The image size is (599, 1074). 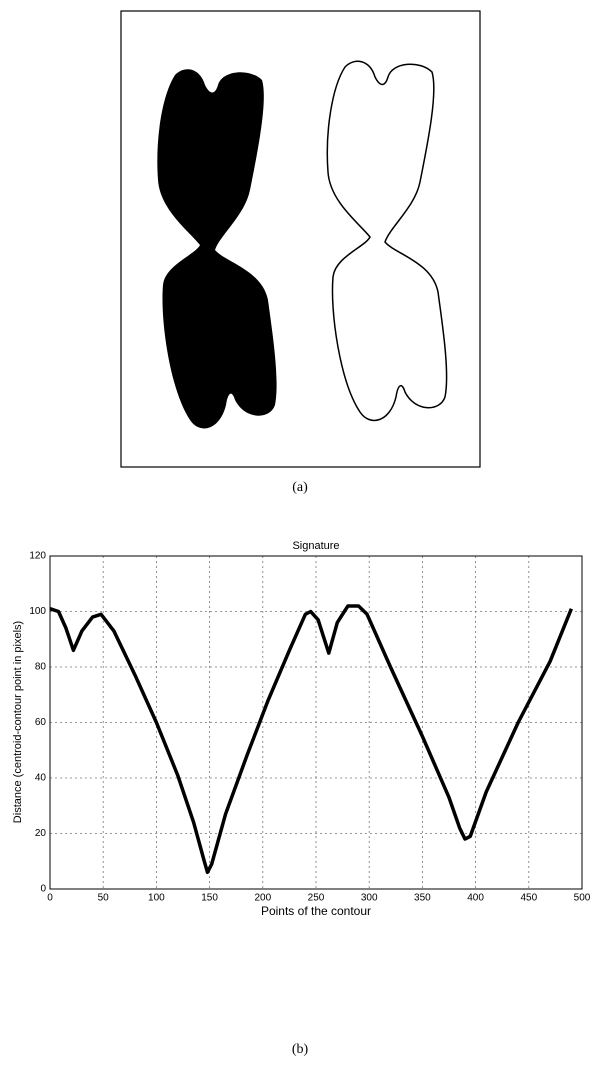 I want to click on x-axis-label: Points of the contour, so click(x=316, y=911).